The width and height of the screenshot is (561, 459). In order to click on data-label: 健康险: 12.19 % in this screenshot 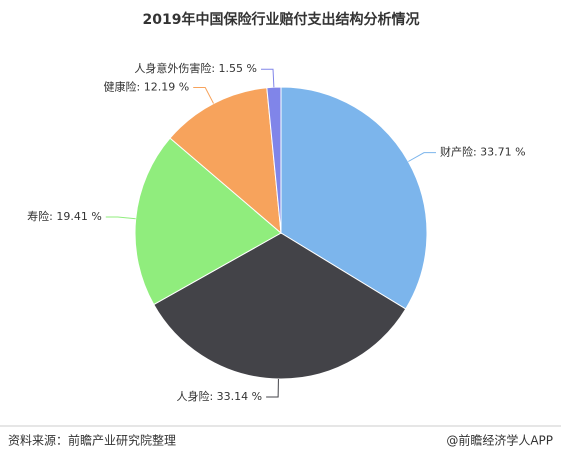, I will do `click(147, 87)`.